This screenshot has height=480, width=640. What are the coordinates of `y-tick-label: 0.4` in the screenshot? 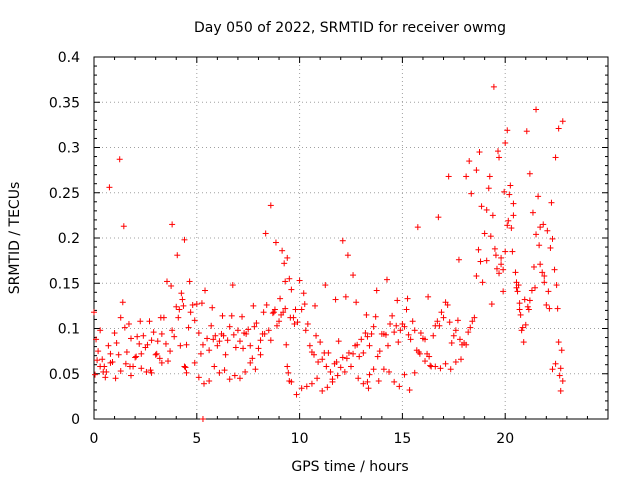 It's located at (69, 58).